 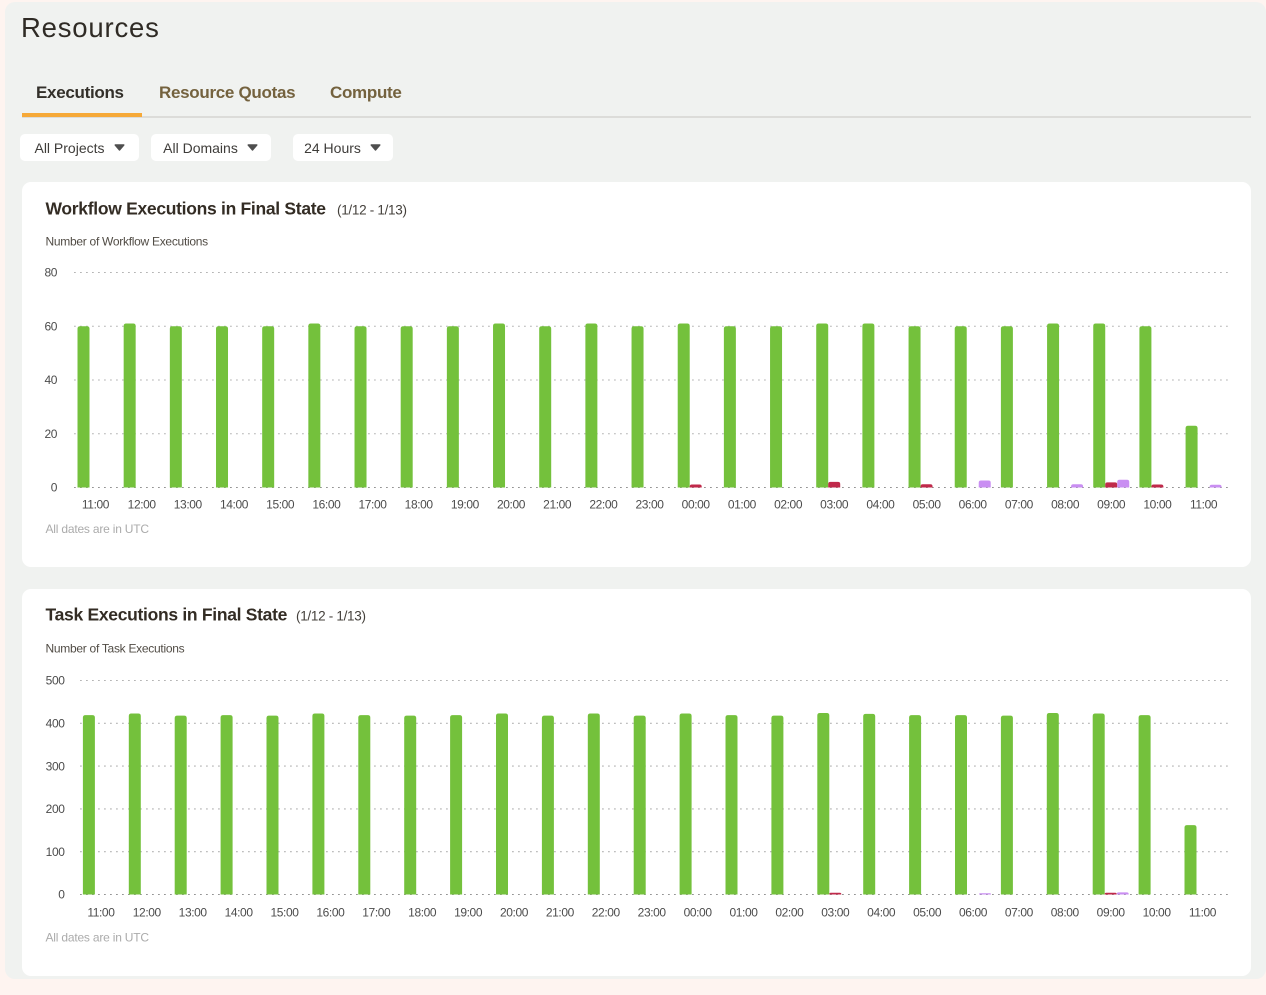 What do you see at coordinates (50, 326) in the screenshot?
I see `svg-text: 60` at bounding box center [50, 326].